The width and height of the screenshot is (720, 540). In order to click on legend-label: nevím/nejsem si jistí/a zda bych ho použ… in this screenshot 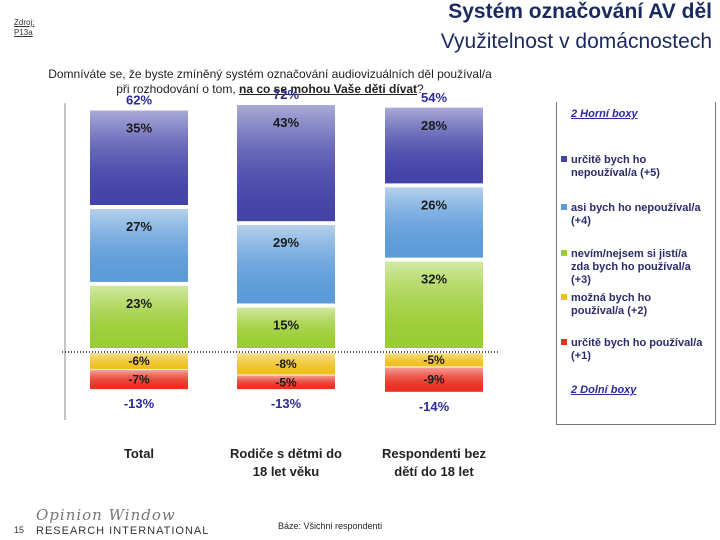, I will do `click(631, 267)`.